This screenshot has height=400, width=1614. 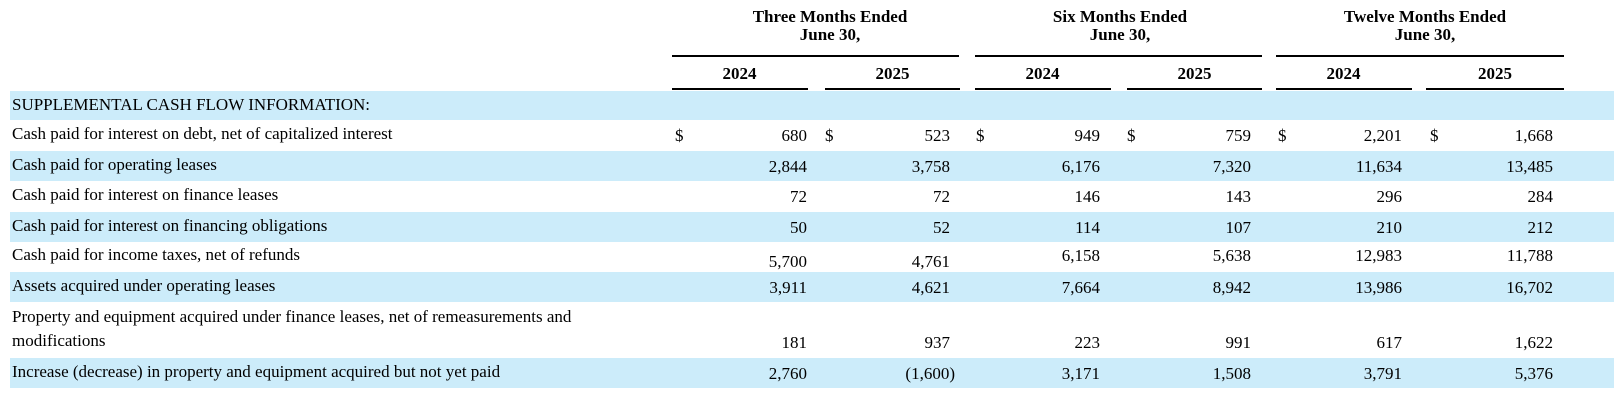 What do you see at coordinates (1378, 255) in the screenshot?
I see `cell-value: 12,983` at bounding box center [1378, 255].